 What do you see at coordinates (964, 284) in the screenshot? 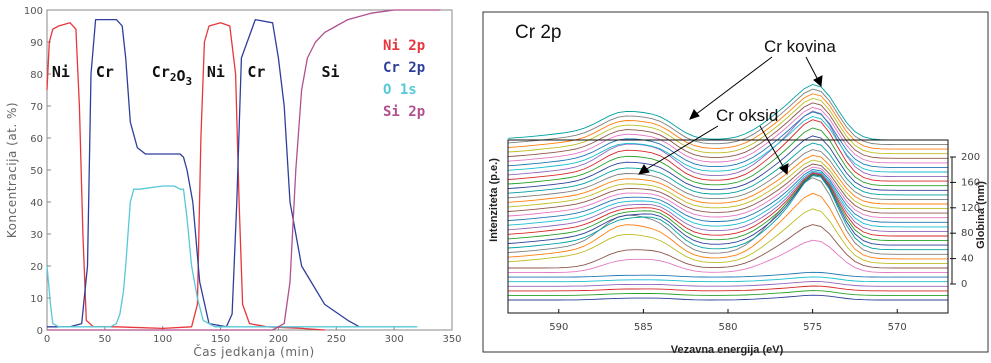
I see `z-tick-label: 0` at bounding box center [964, 284].